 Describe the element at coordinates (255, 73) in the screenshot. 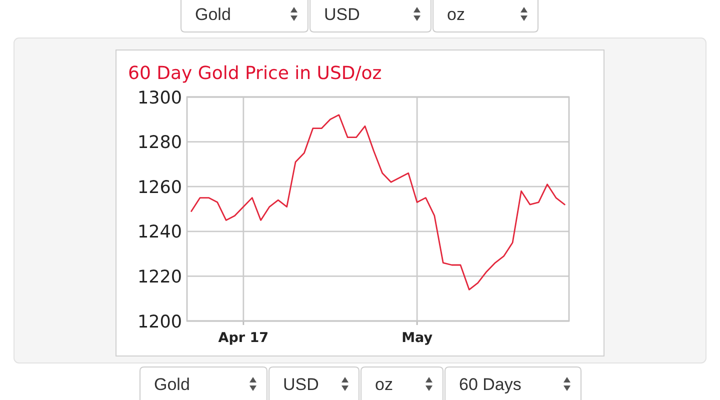

I see `chart-title: 60 Day Gold Price in USD/oz` at that location.